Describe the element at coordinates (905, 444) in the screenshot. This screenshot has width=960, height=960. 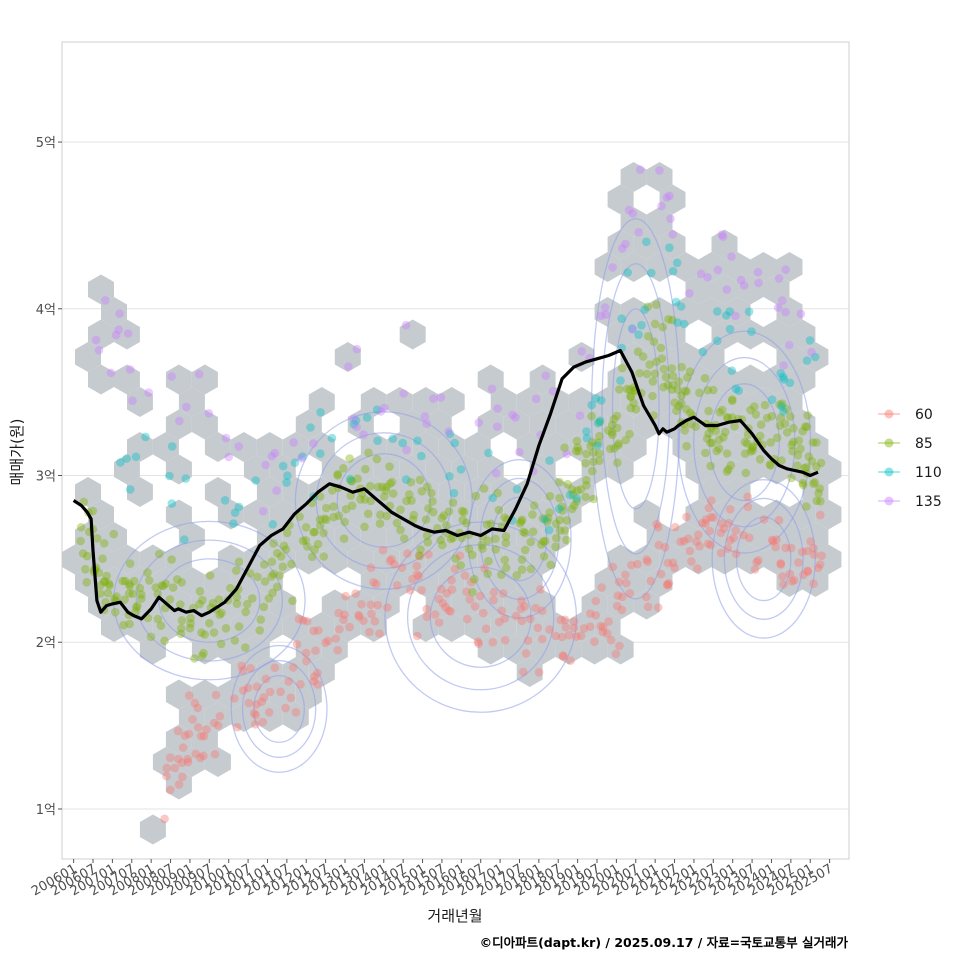
I see `legend-item-85: 85` at that location.